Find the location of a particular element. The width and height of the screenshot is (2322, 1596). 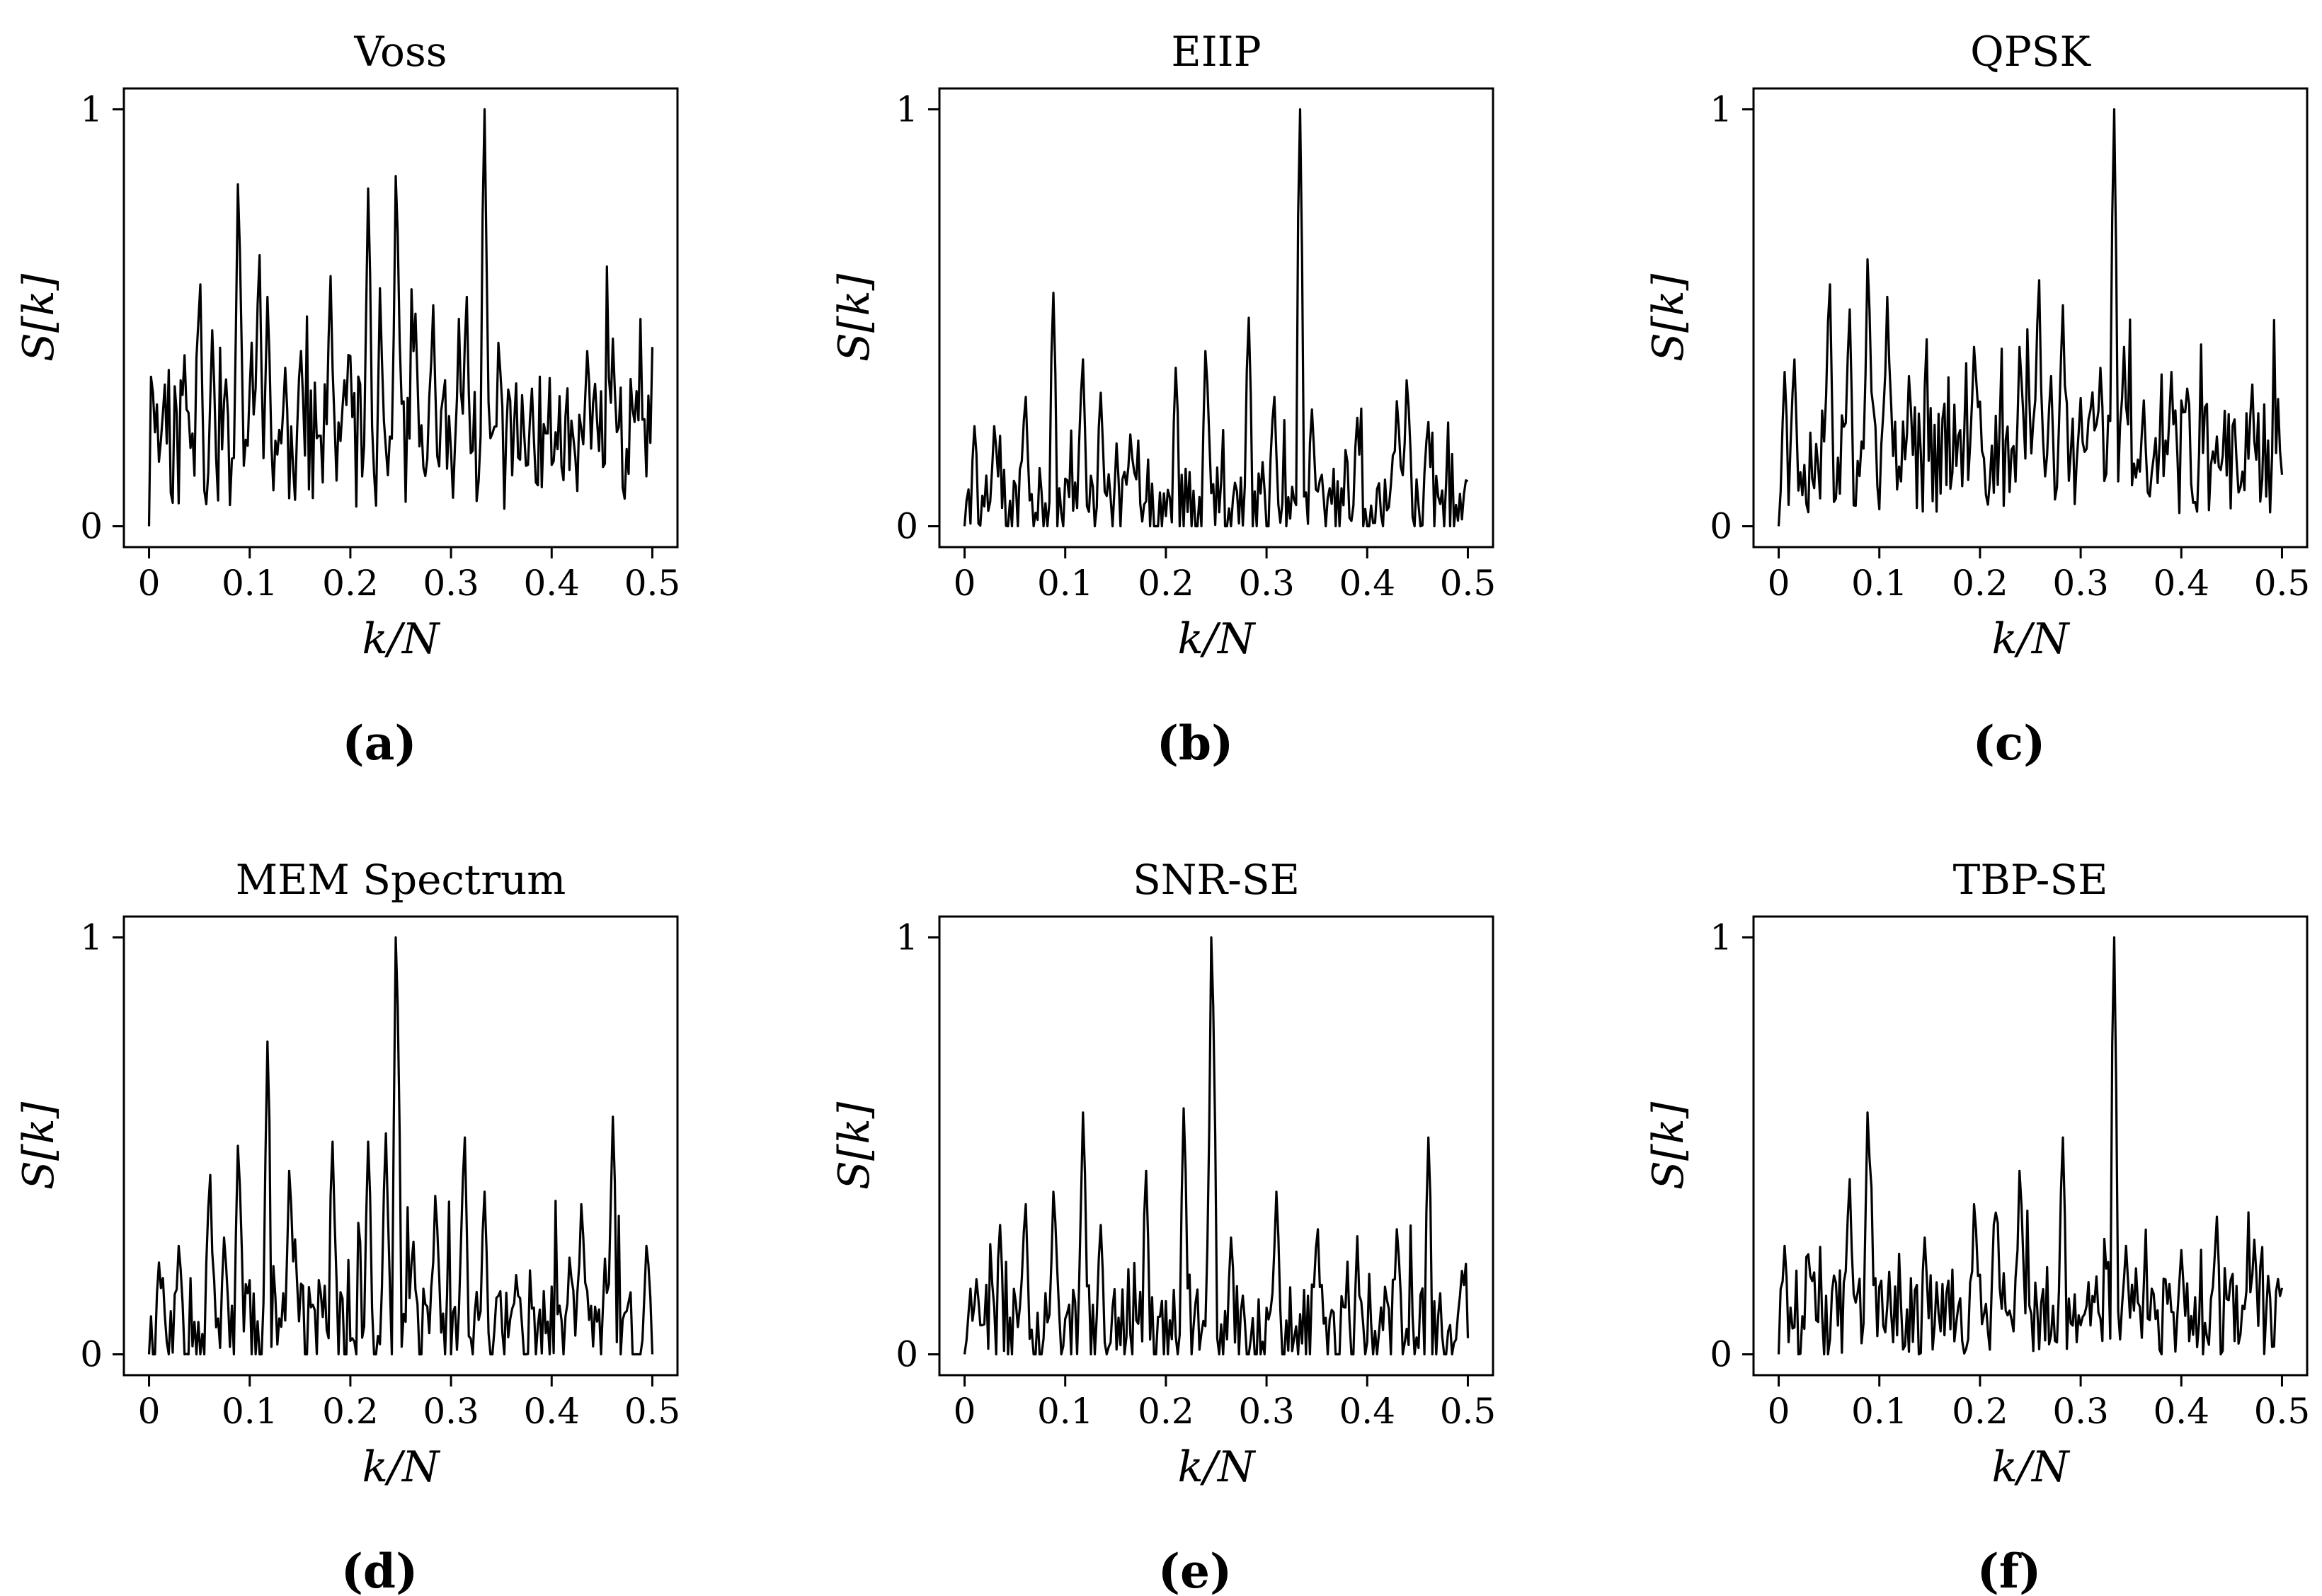

panel-title: QPSK is located at coordinates (2030, 52).